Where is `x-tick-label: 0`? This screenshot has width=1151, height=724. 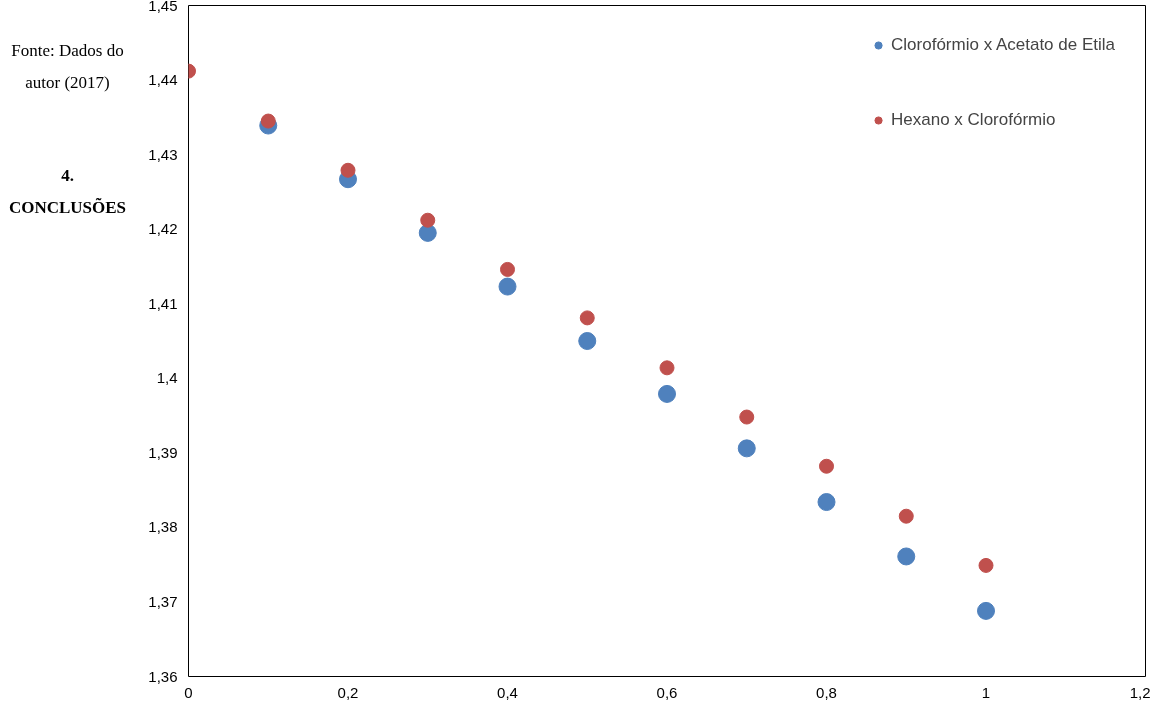 x-tick-label: 0 is located at coordinates (188, 692).